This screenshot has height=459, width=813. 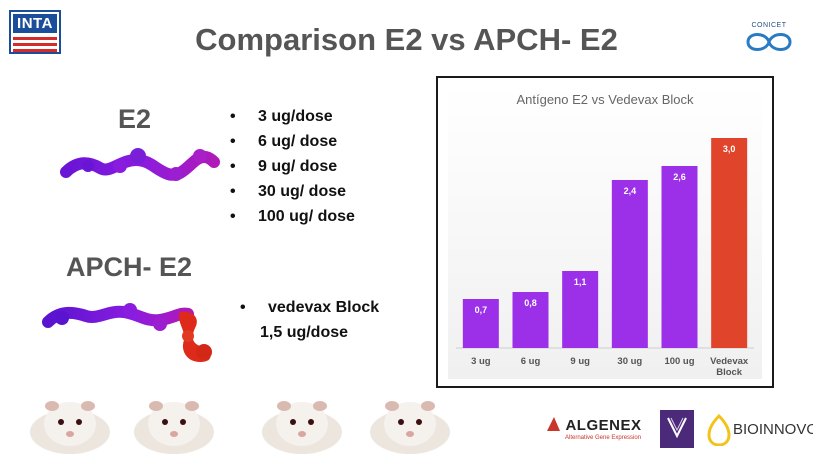 What do you see at coordinates (679, 361) in the screenshot?
I see `x-tick-label: 100 ug` at bounding box center [679, 361].